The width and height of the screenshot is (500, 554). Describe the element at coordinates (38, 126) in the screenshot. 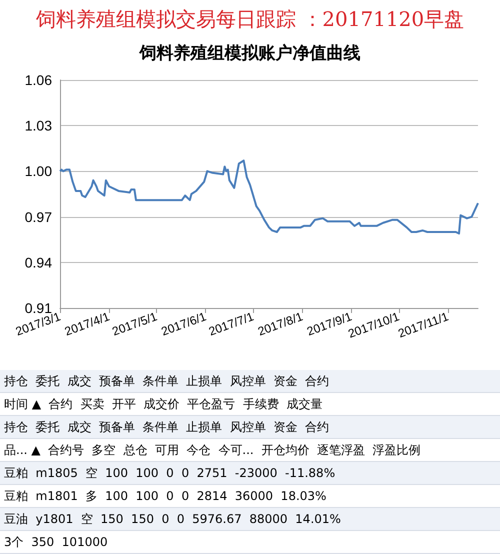

I see `y-tick-label: 1.03` at that location.